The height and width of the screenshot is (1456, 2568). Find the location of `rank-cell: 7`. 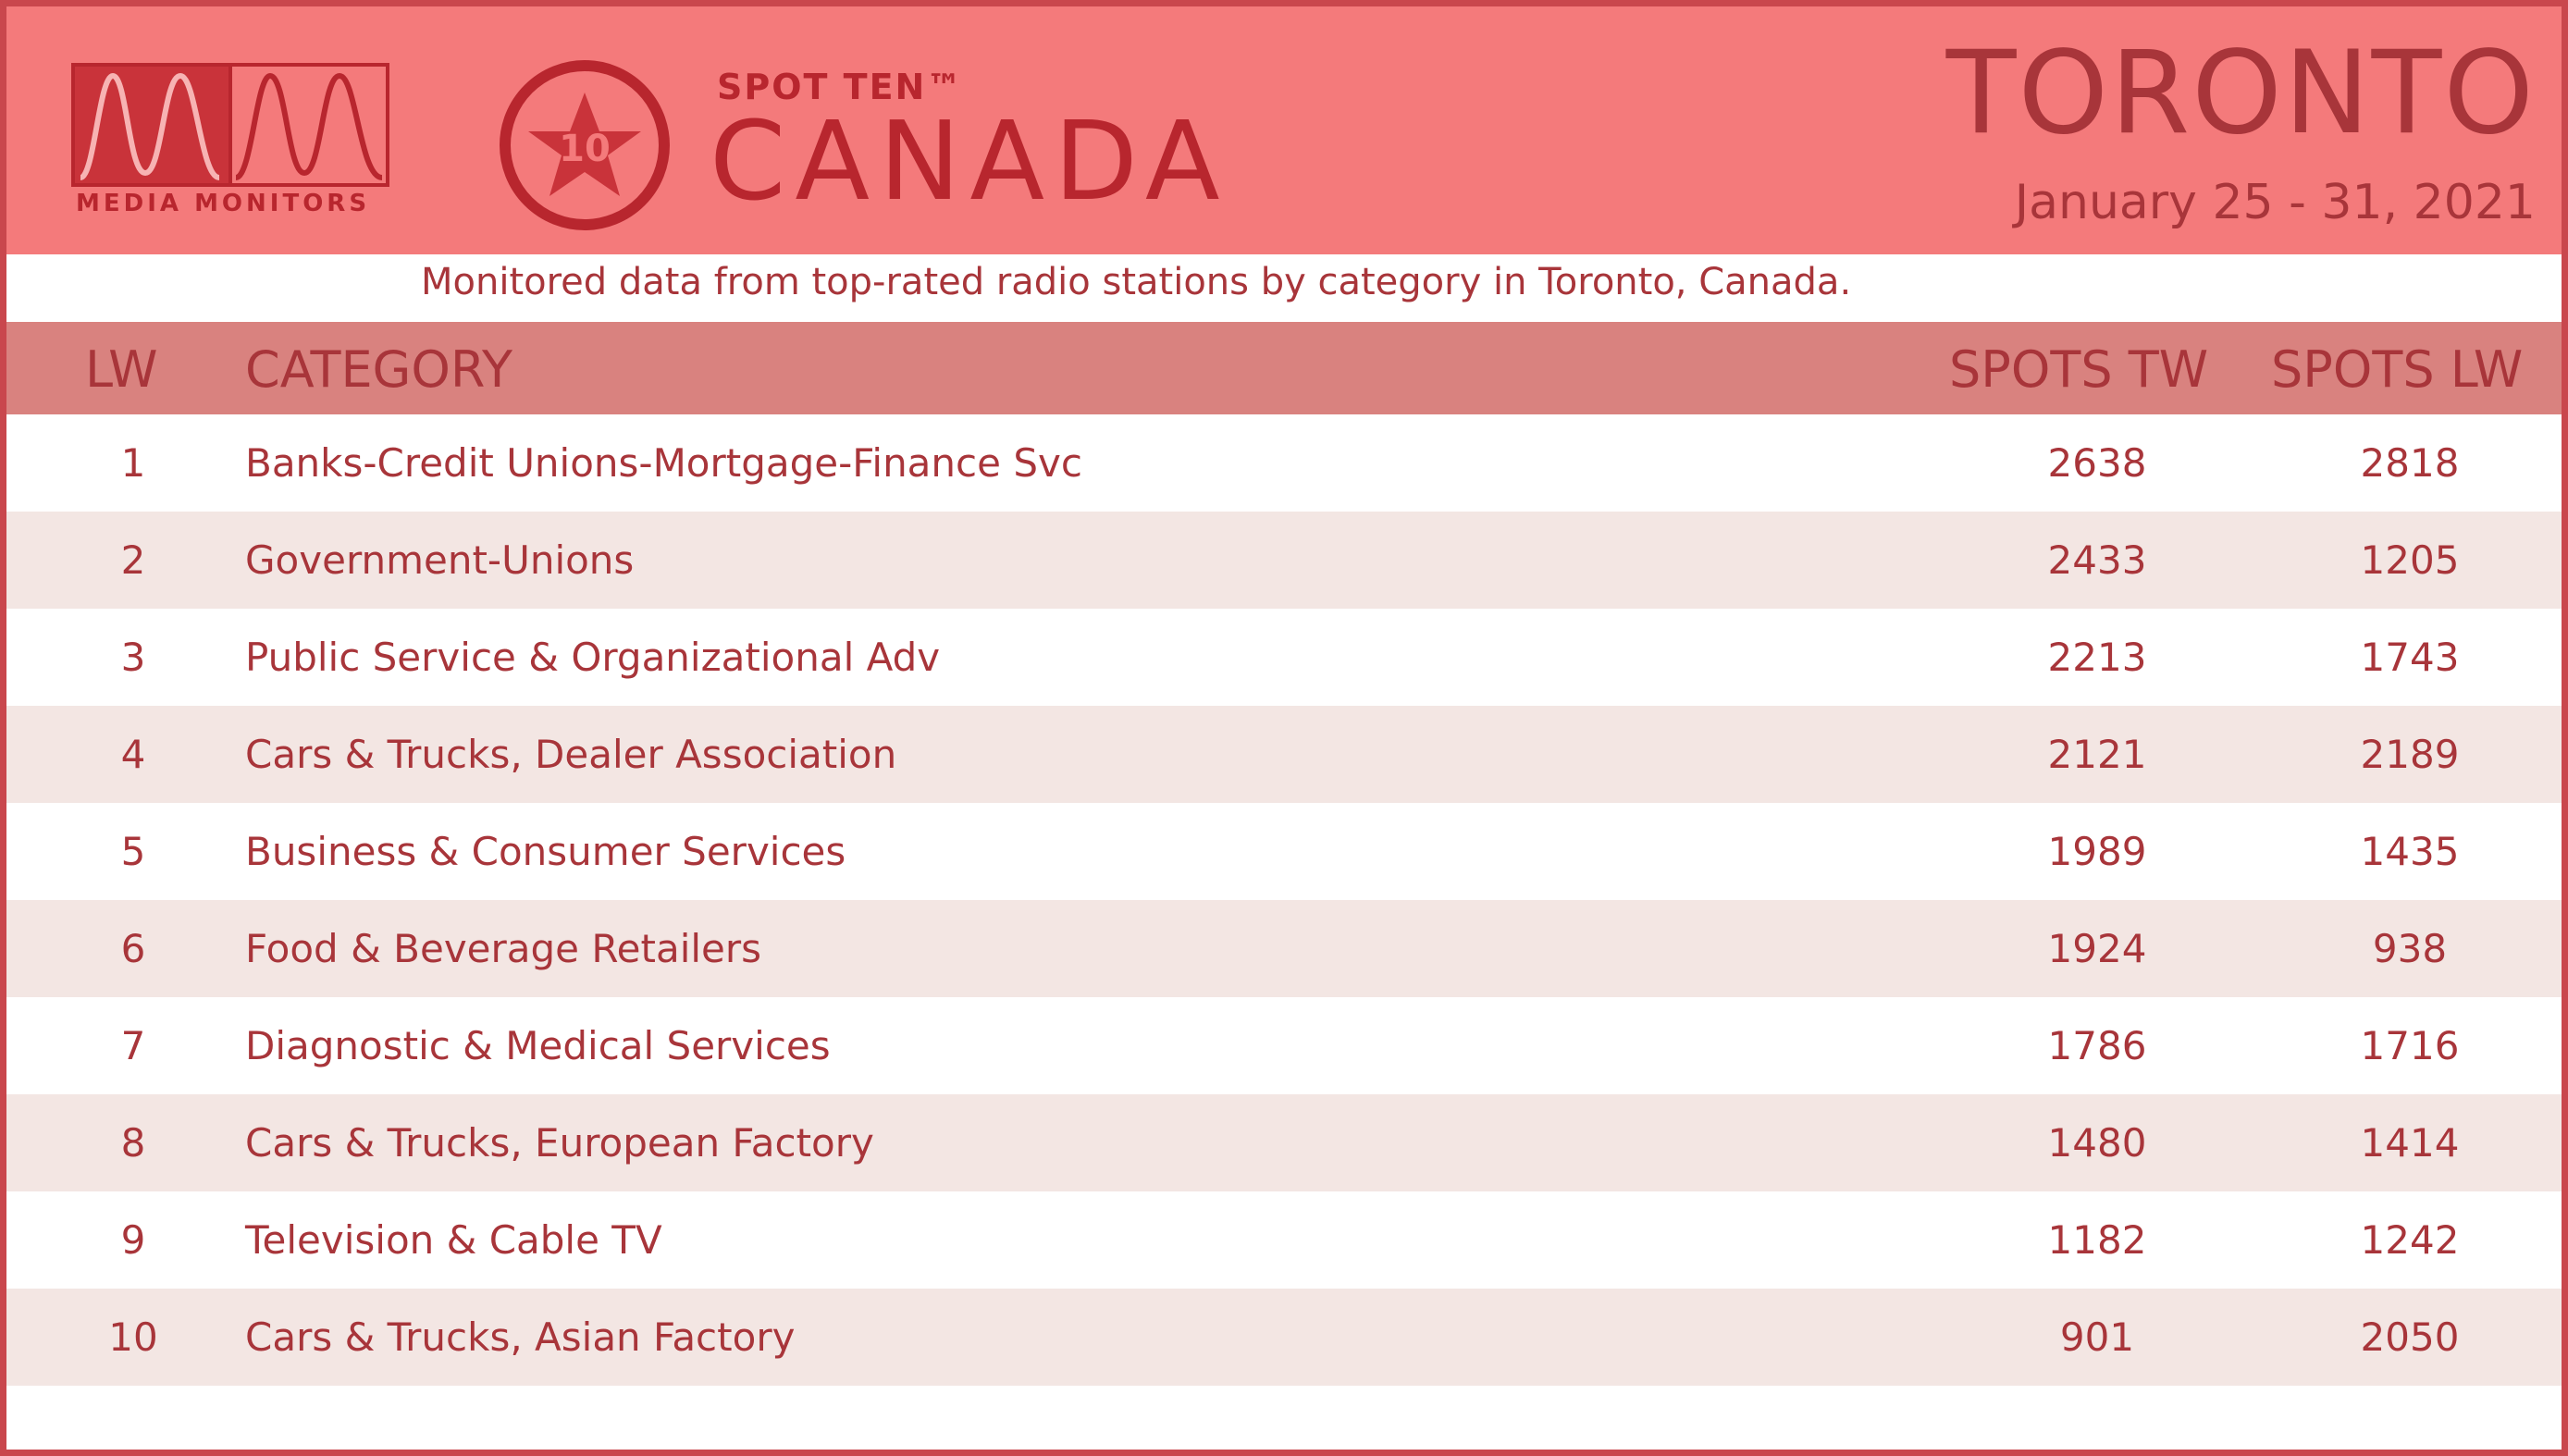

rank-cell: 7 is located at coordinates (133, 1045).